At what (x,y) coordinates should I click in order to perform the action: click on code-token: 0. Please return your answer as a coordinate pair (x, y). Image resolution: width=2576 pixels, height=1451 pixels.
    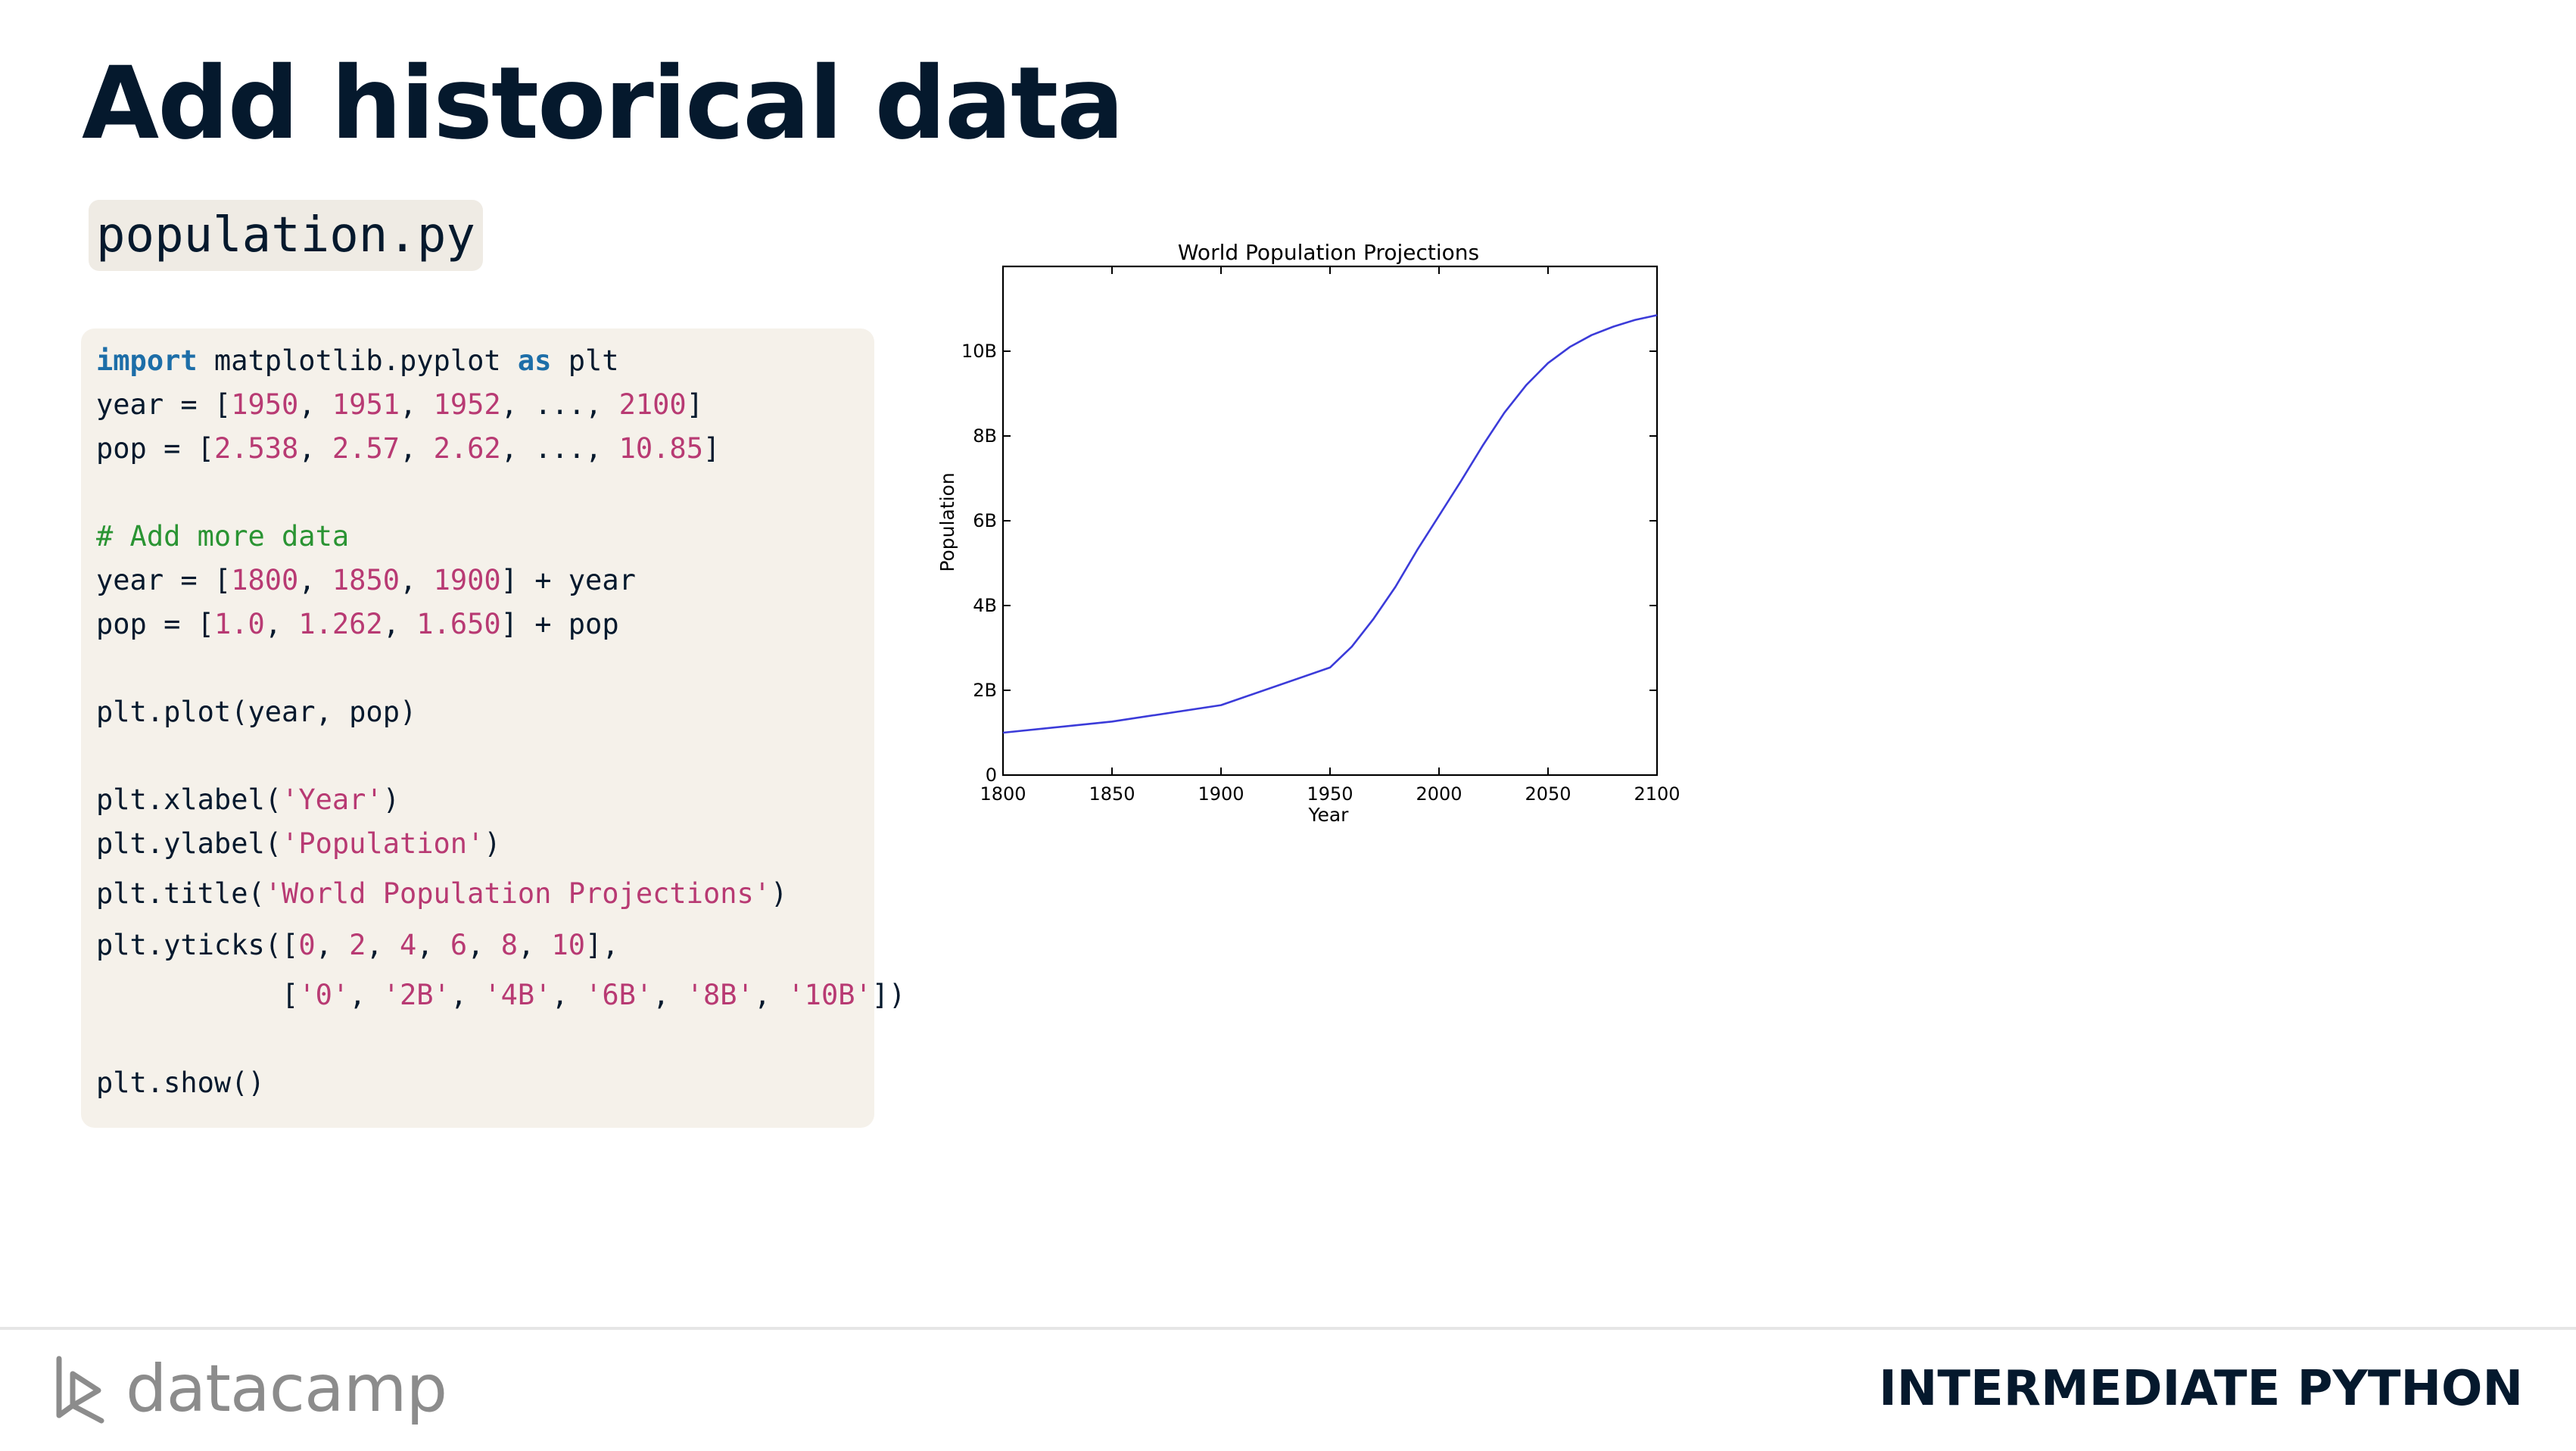
    Looking at the image, I should click on (307, 945).